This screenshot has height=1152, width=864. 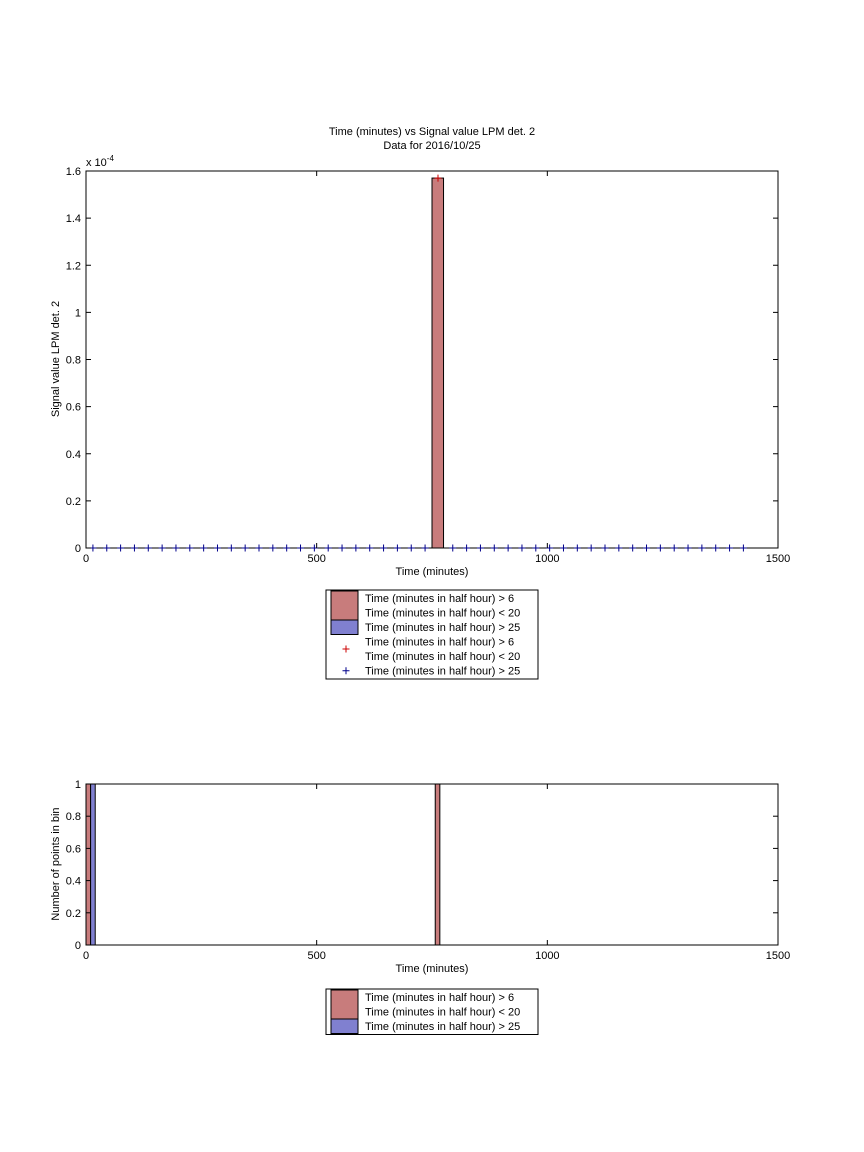 I want to click on plot-2-x-tick-label-1: 500, so click(x=316, y=956).